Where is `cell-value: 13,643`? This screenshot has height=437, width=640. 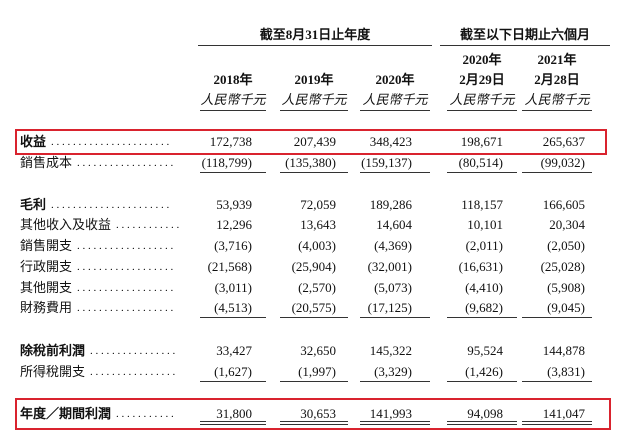 cell-value: 13,643 is located at coordinates (318, 224).